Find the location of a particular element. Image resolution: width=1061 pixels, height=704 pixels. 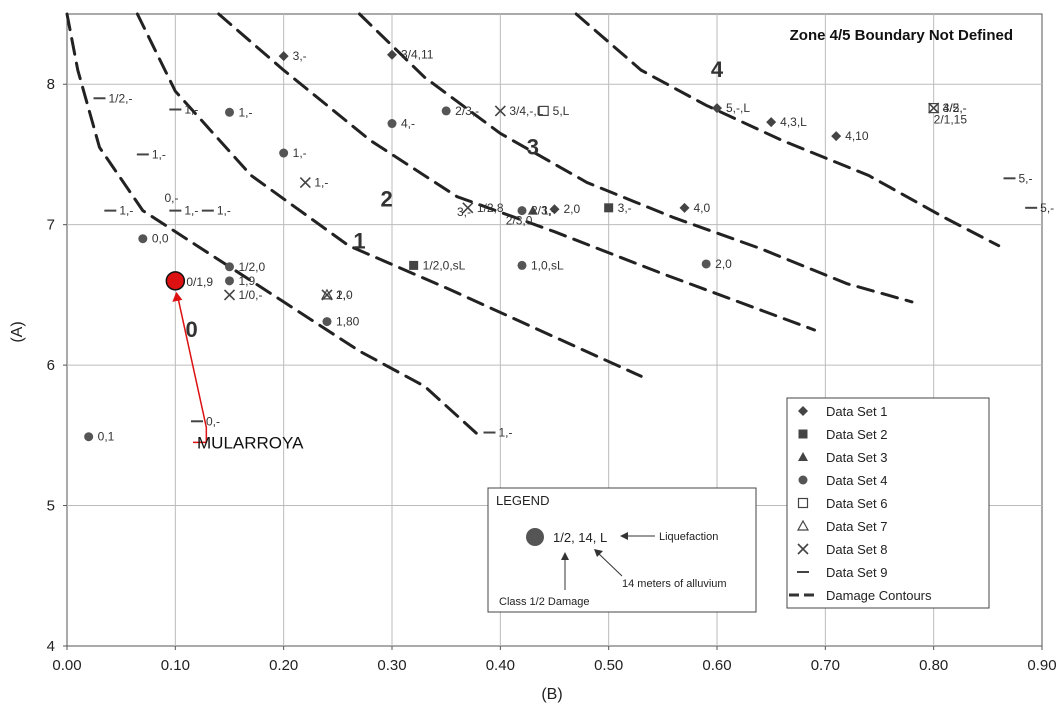

zone-label: 4 is located at coordinates (717, 69).